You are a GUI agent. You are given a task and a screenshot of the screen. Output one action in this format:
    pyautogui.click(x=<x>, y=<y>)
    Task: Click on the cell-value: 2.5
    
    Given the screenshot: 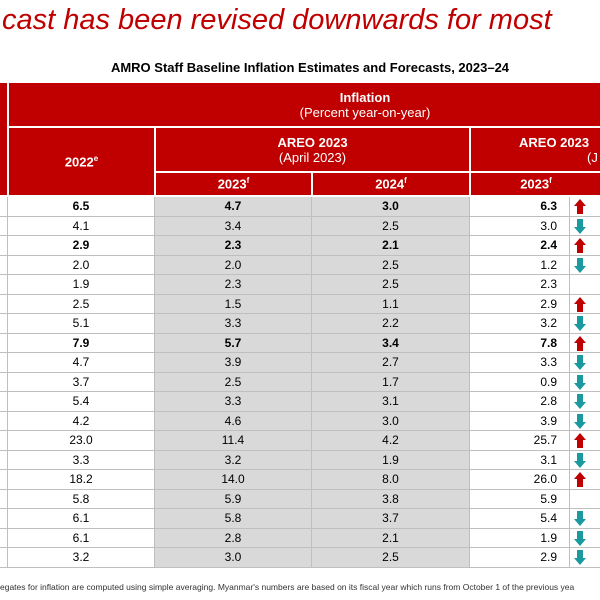 What is the action you would take?
    pyautogui.click(x=390, y=284)
    